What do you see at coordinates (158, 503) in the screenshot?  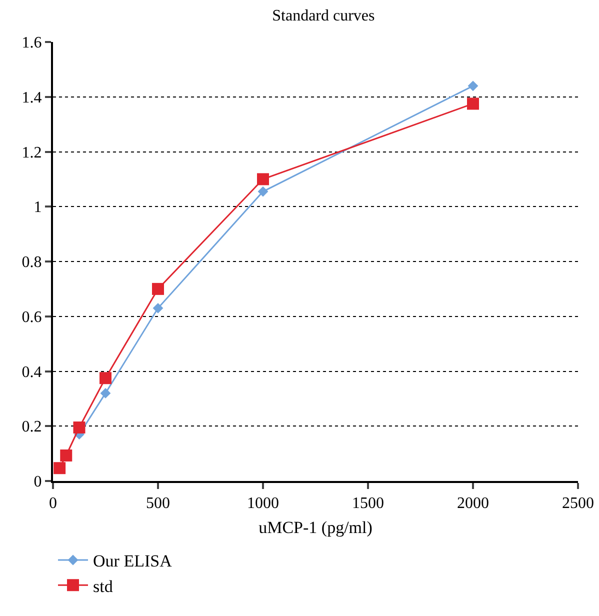 I see `x-tick-label: 500` at bounding box center [158, 503].